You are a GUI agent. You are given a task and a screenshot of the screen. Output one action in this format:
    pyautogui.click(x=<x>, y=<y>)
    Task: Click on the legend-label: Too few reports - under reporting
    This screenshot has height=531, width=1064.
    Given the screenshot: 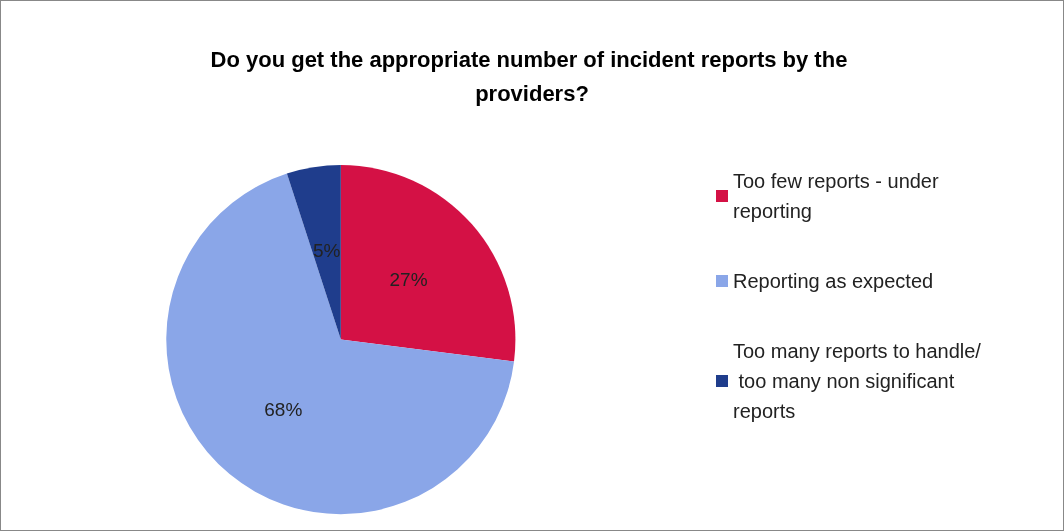 What is the action you would take?
    pyautogui.click(x=839, y=196)
    